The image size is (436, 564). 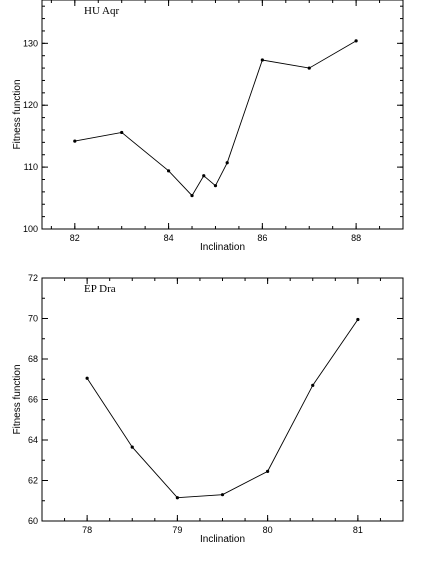 What do you see at coordinates (30, 43) in the screenshot?
I see `hu-aqr-y-tick-label: 130` at bounding box center [30, 43].